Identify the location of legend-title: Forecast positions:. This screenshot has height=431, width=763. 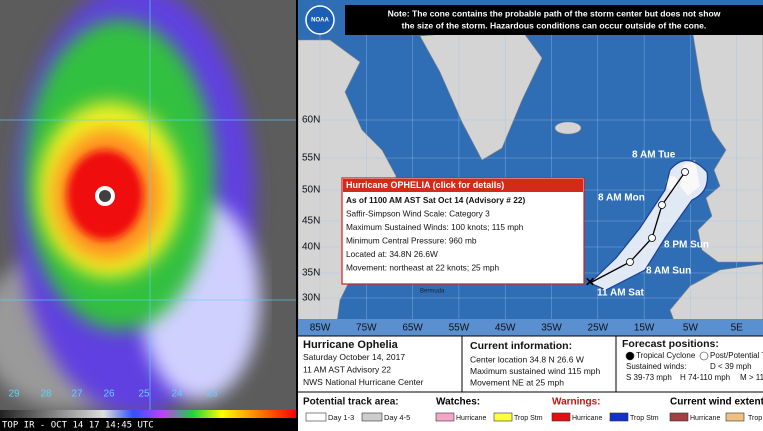
(670, 344).